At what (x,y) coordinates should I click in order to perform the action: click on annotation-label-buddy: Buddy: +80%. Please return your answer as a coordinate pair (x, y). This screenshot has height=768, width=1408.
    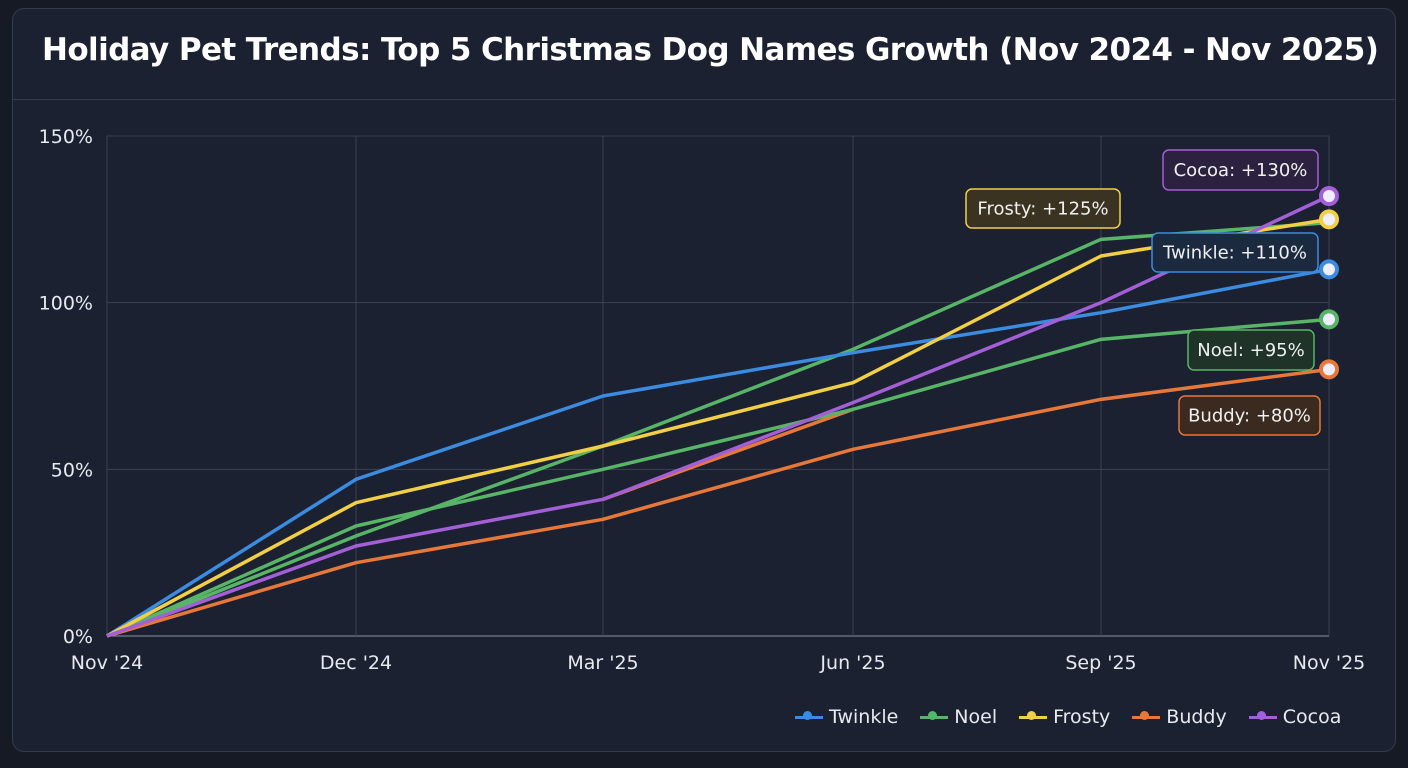
    Looking at the image, I should click on (1249, 416).